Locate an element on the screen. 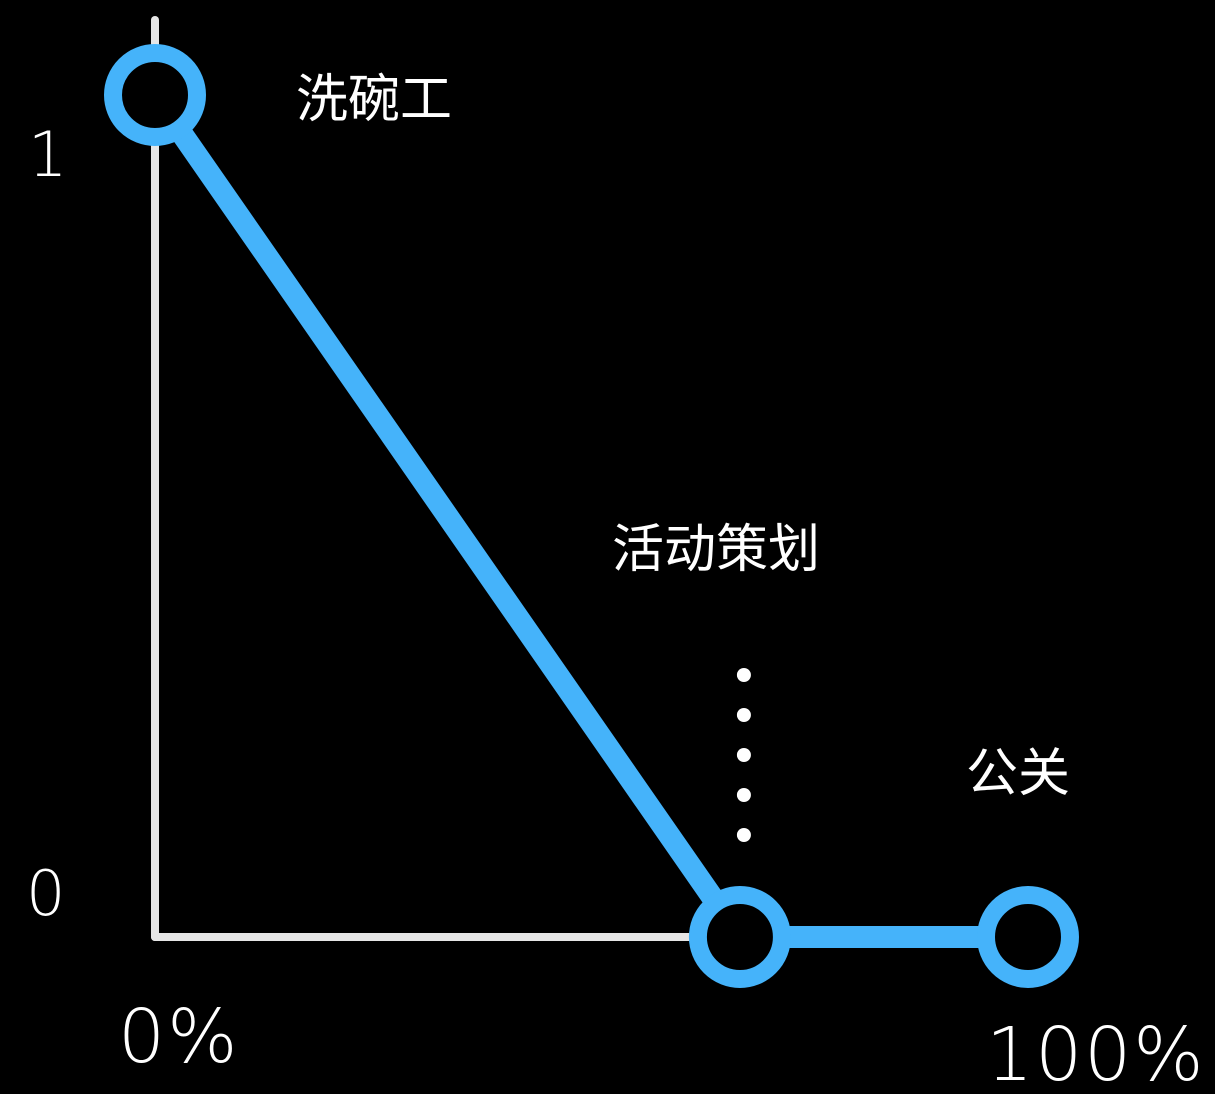  annotation-dots is located at coordinates (743, 755).